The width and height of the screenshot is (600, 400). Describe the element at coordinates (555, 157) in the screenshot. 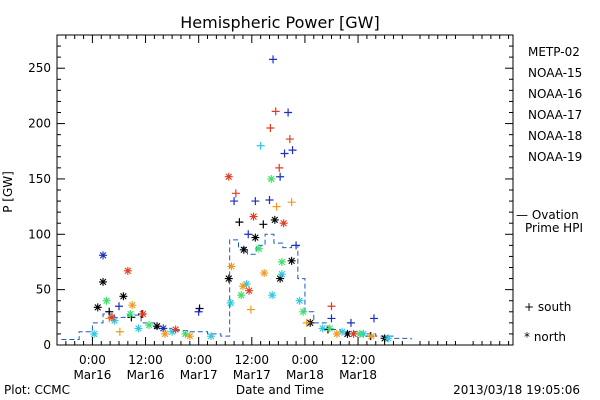

I see `legend-entry: NOAA-19` at that location.